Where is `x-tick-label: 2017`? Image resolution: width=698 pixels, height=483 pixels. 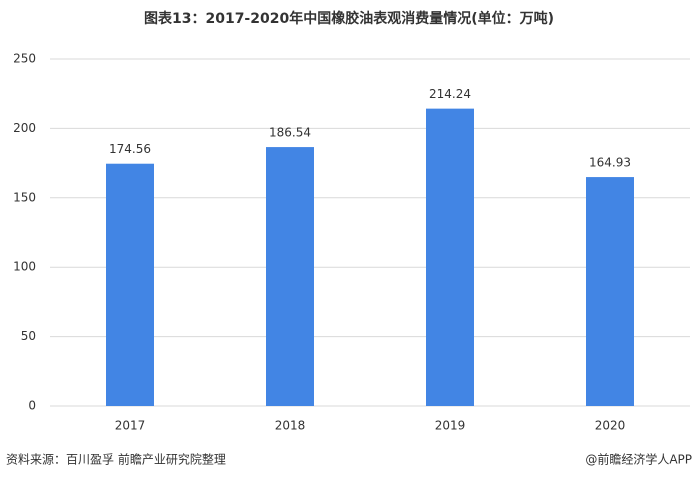
x-tick-label: 2017 is located at coordinates (130, 426).